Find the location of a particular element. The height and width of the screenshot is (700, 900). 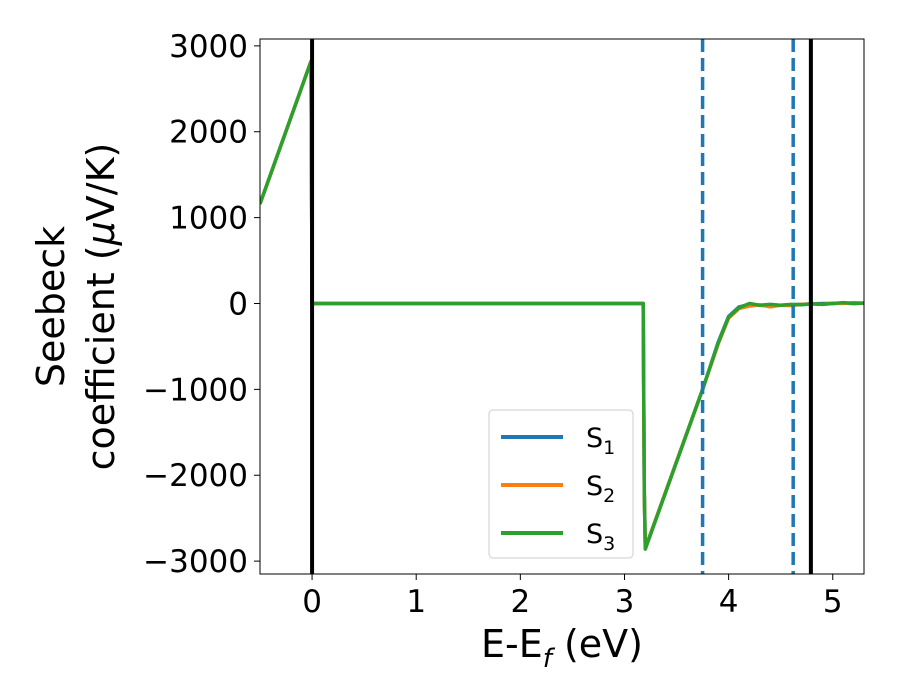

x-tick-label: 3 is located at coordinates (625, 602).